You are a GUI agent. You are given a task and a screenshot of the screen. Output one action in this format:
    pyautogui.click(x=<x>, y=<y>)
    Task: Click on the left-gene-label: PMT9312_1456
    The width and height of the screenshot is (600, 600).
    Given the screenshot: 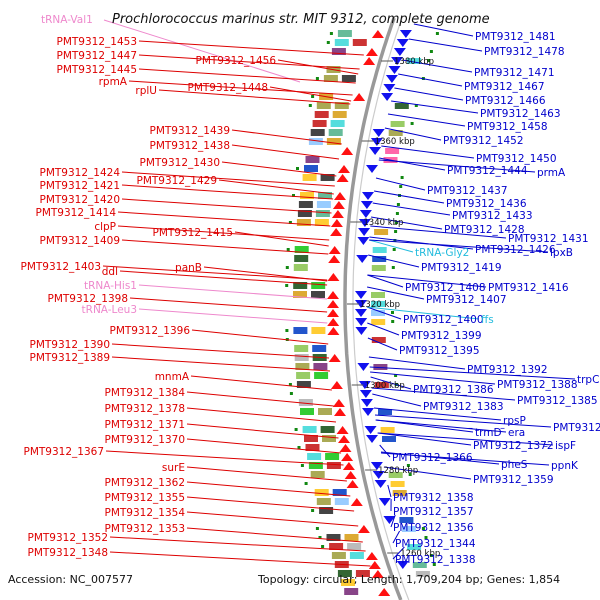 What is the action you would take?
    pyautogui.click(x=236, y=61)
    